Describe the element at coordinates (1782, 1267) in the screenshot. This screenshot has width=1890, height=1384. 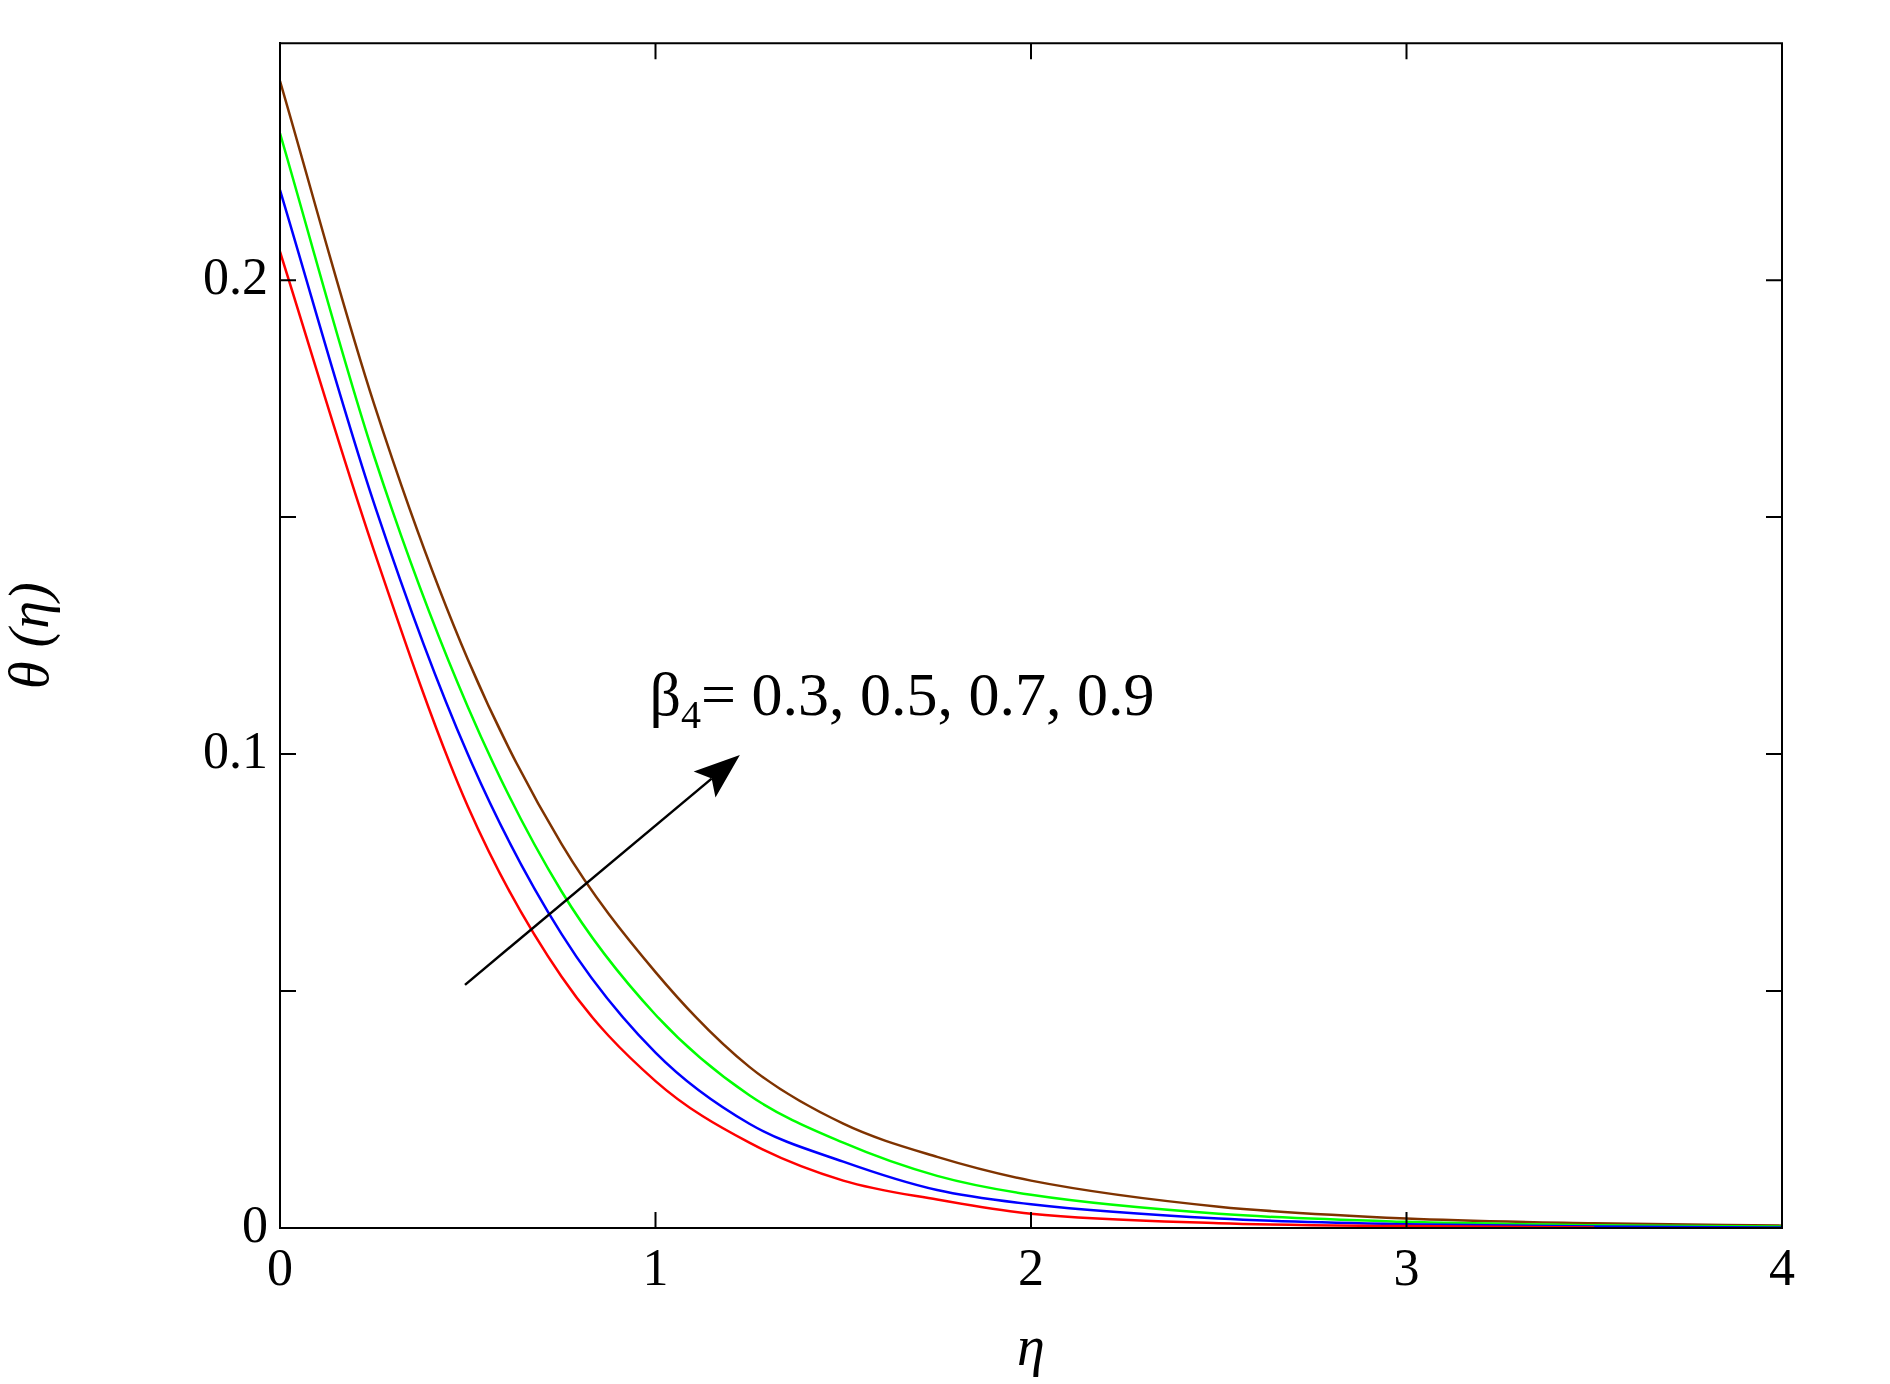
I see `x-tick-label: 4` at that location.